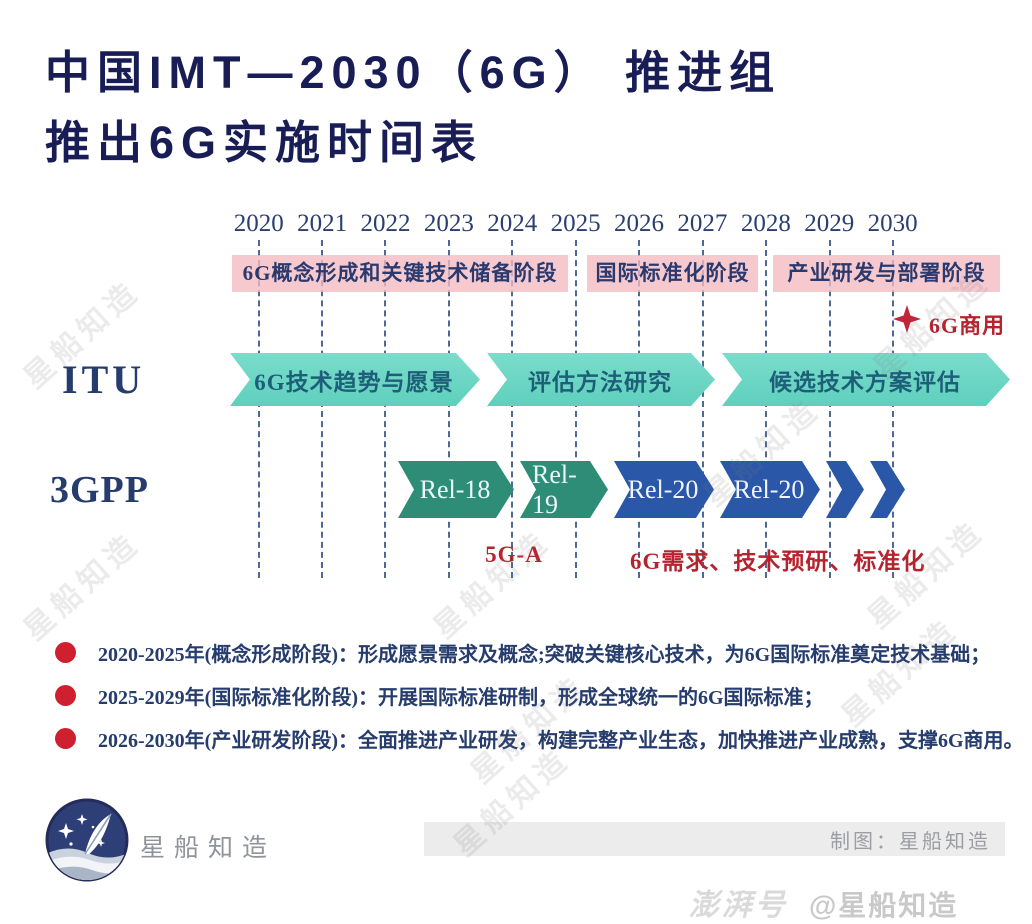  Describe the element at coordinates (413, 72) in the screenshot. I see `page-title-line1: 中国IMT—2030（6G） 推进组` at that location.